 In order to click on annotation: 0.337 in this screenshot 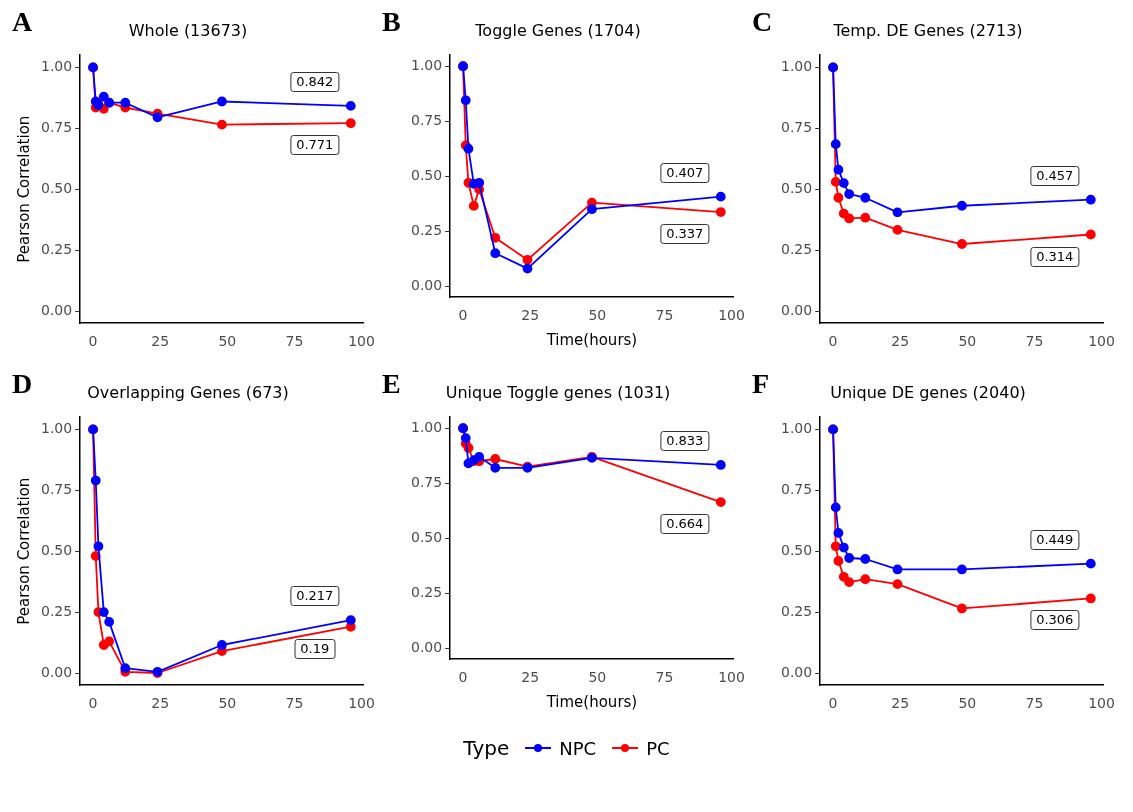, I will do `click(685, 234)`.